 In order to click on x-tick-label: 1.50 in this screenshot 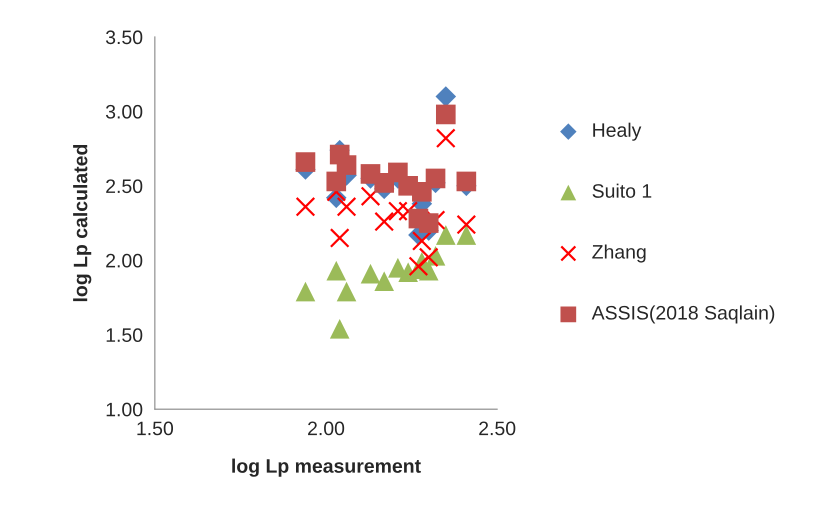, I will do `click(155, 429)`.